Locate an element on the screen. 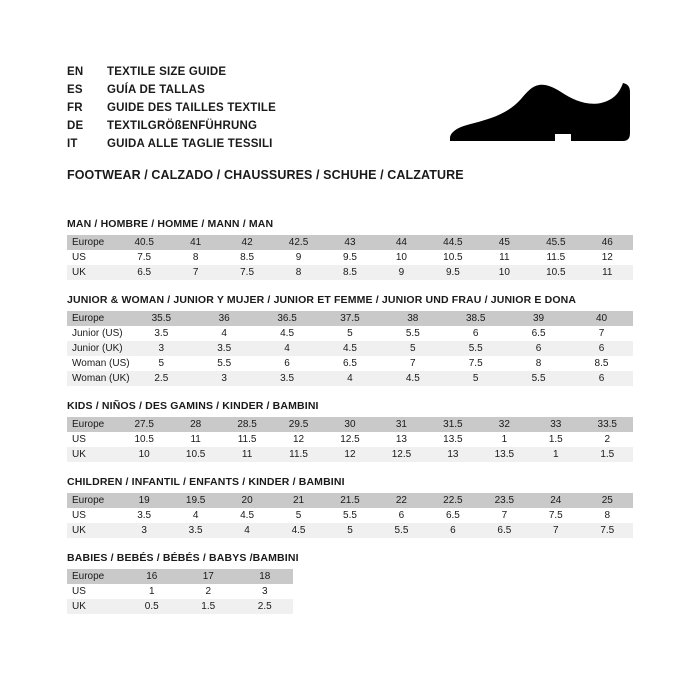 The width and height of the screenshot is (700, 700). size-cell: 1.5 is located at coordinates (556, 439).